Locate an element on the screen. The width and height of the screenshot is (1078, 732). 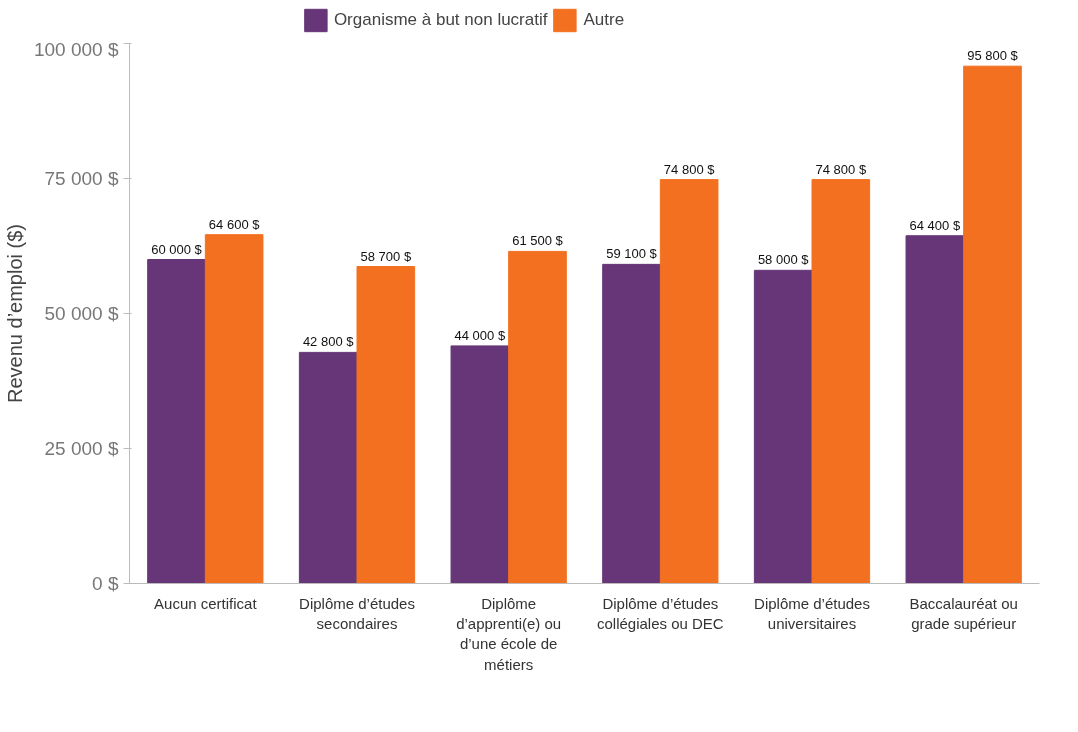
x-tick-label: Diplôme d’études secondaires is located at coordinates (357, 613).